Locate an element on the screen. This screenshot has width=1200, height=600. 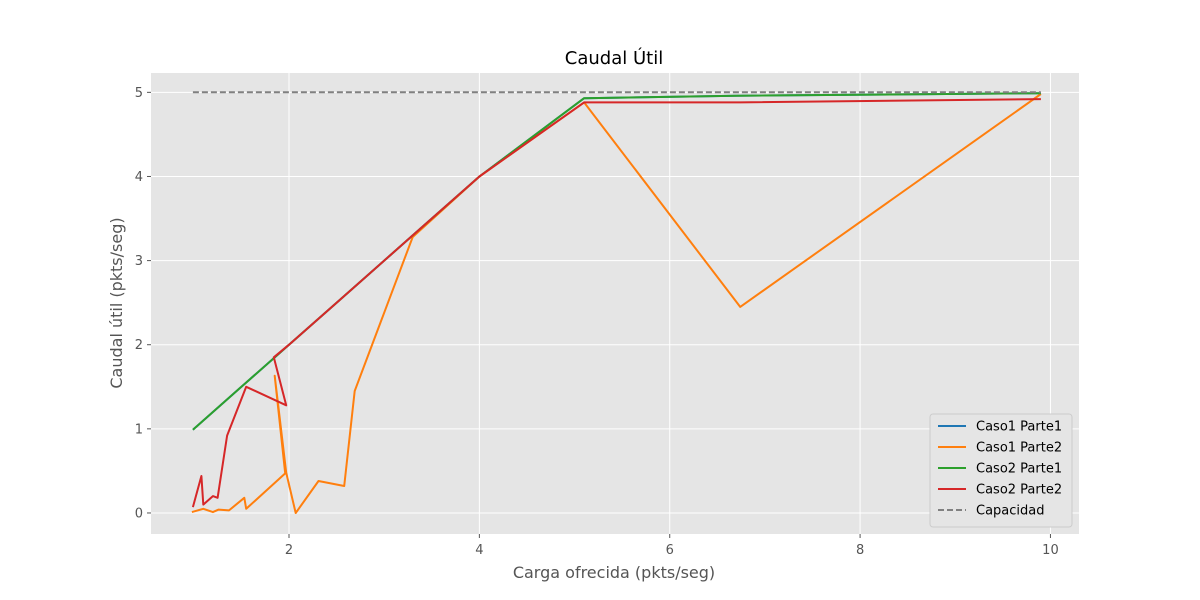
y-tick-label: 0 is located at coordinates (139, 513).